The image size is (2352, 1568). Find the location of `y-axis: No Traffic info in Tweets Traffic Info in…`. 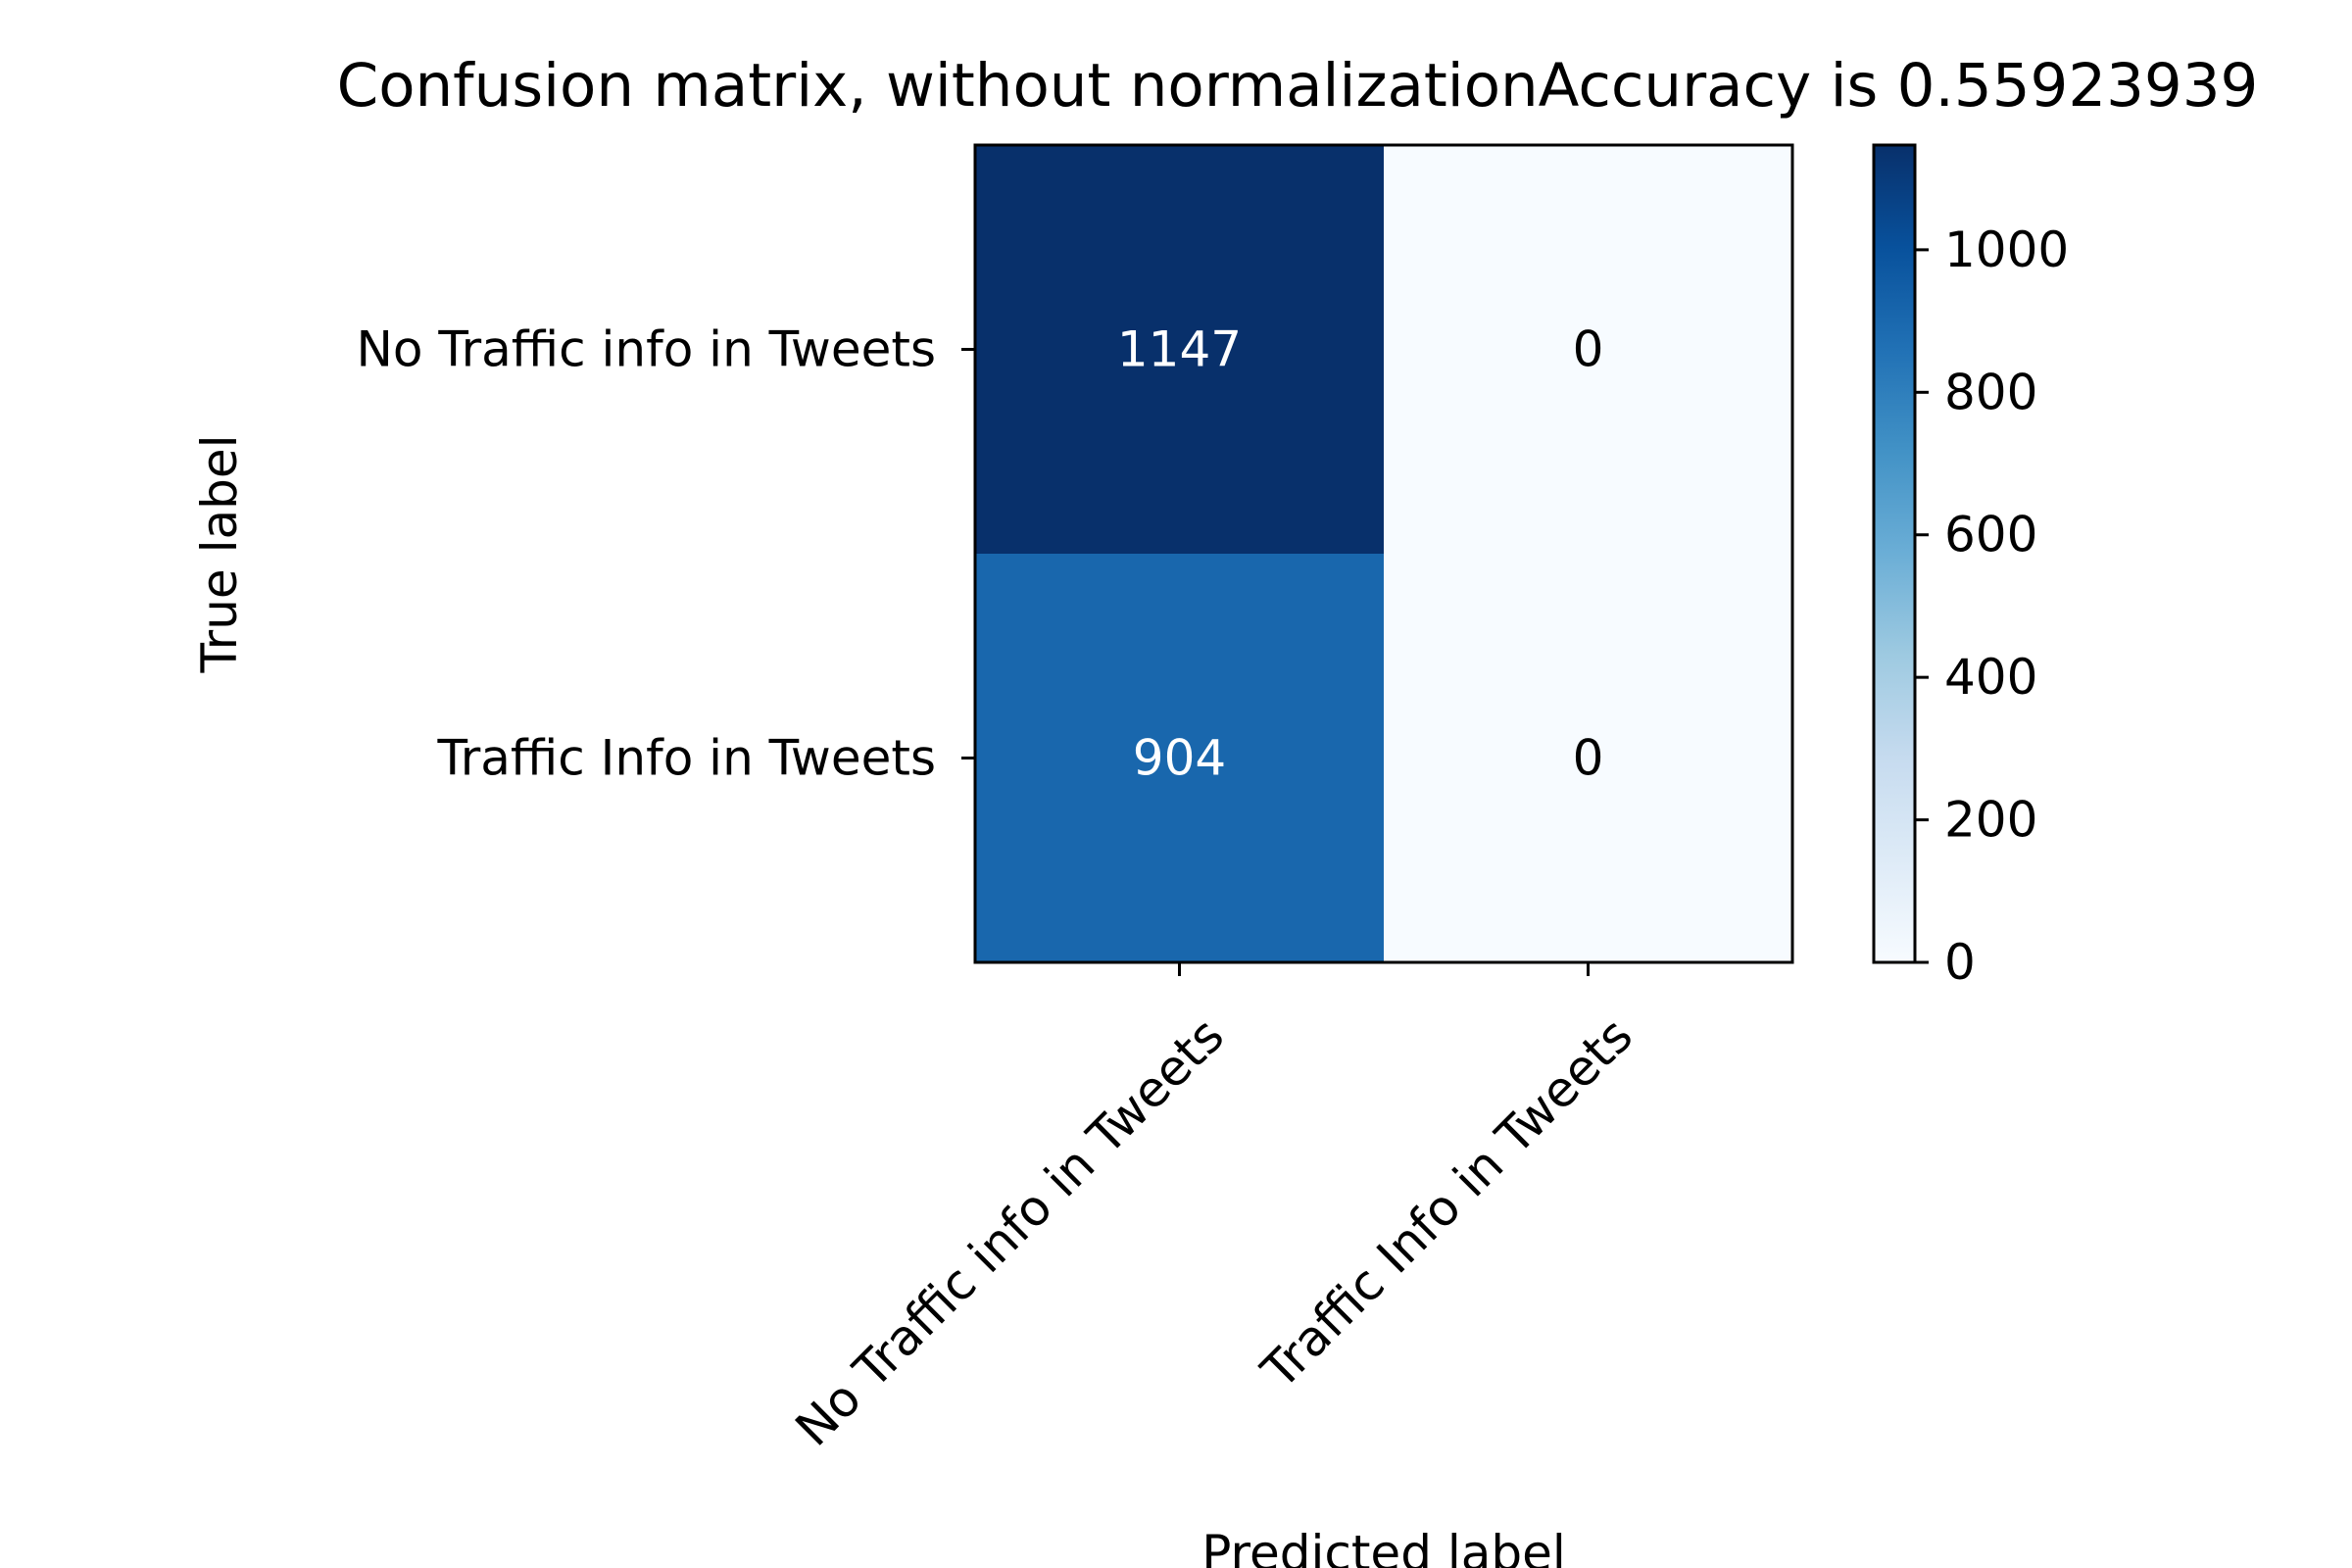

y-axis: No Traffic info in Tweets Traffic Info in… is located at coordinates (666, 554).